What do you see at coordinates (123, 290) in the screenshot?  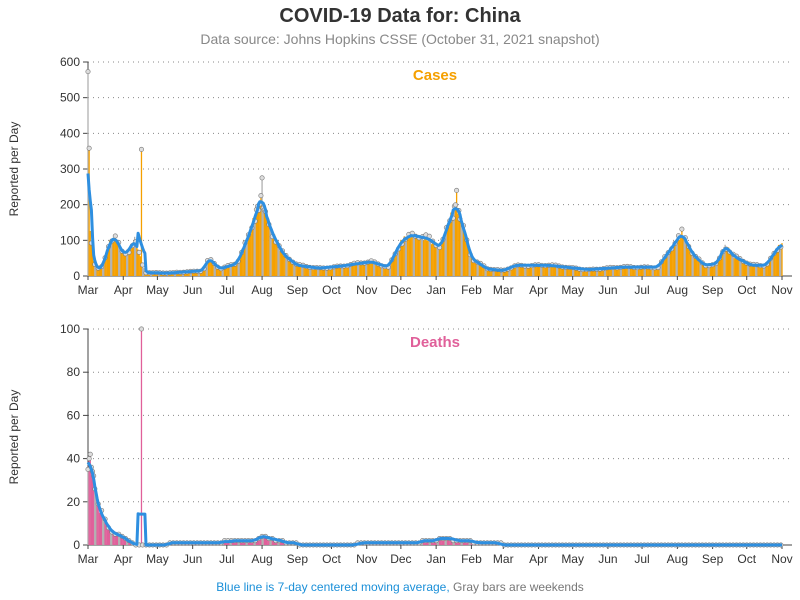 I see `cases-xtick-label-apr-1: Apr` at bounding box center [123, 290].